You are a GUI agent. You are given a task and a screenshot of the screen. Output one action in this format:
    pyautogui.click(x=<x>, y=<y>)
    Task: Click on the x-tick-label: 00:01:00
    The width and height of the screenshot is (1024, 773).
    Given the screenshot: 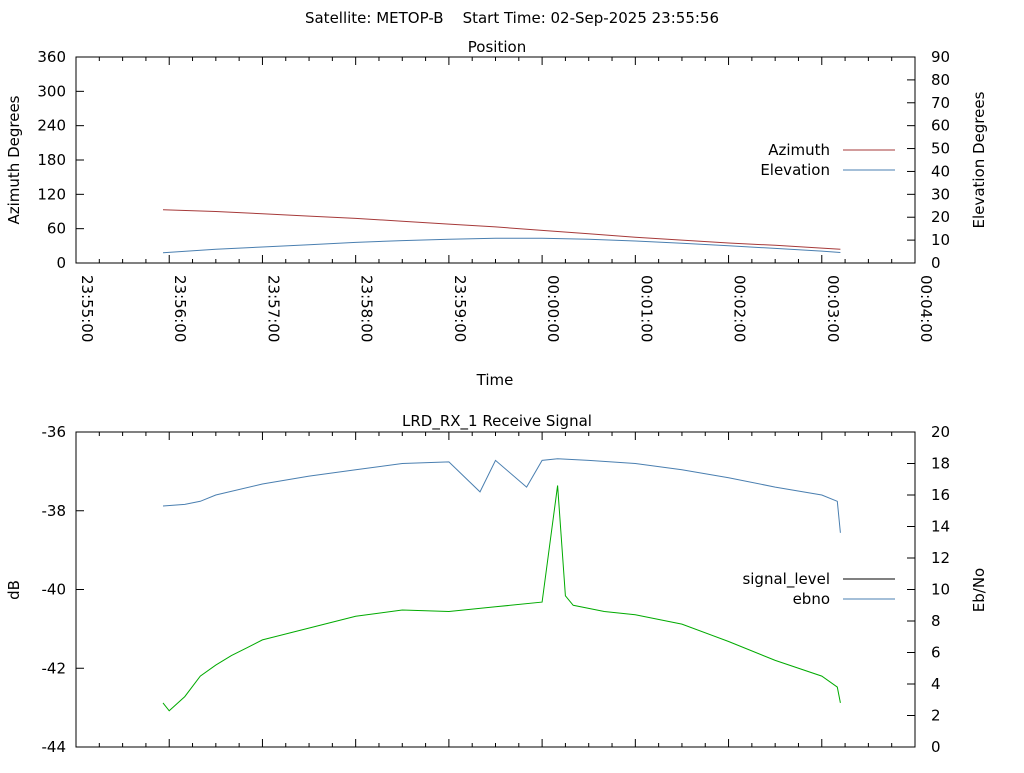 What is the action you would take?
    pyautogui.click(x=646, y=308)
    